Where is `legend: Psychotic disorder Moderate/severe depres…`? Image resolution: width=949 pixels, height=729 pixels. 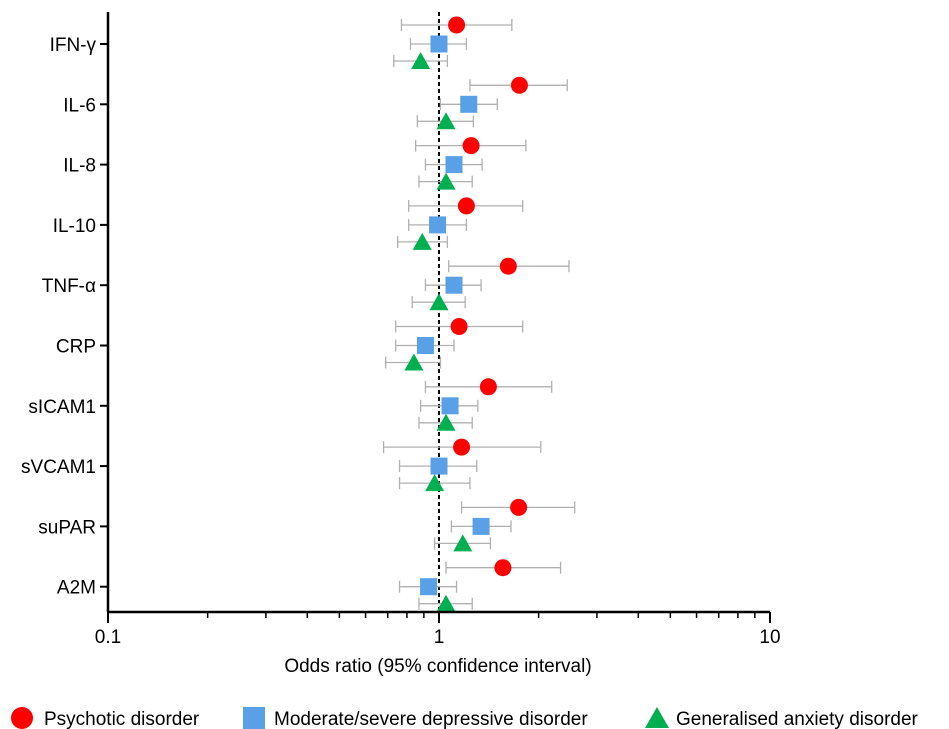 legend: Psychotic disorder Moderate/severe depres… is located at coordinates (465, 718).